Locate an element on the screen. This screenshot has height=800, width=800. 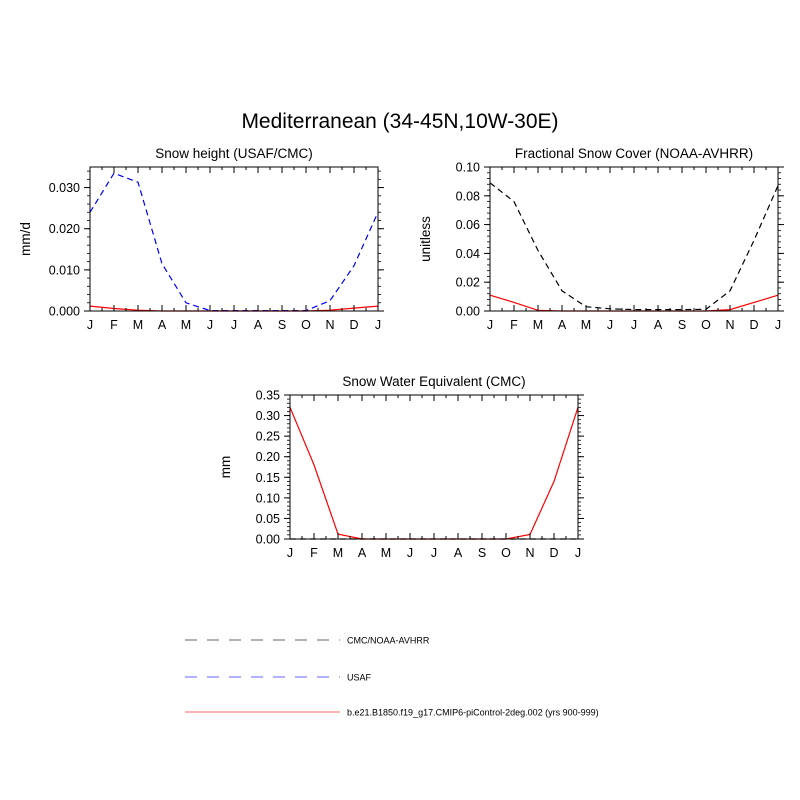
y-tick-label: 0.02 is located at coordinates (468, 283).